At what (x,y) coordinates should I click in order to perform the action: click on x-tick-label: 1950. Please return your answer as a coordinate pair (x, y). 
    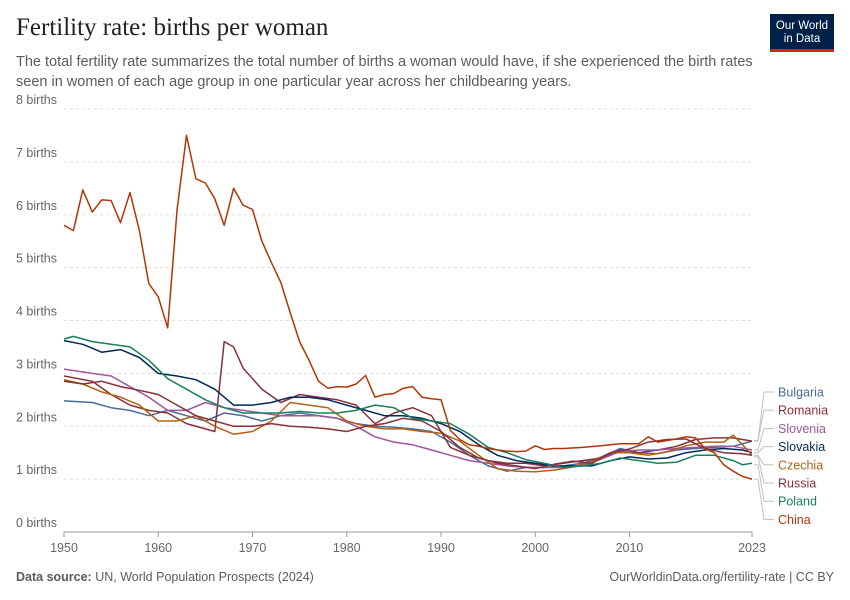
    Looking at the image, I should click on (64, 548).